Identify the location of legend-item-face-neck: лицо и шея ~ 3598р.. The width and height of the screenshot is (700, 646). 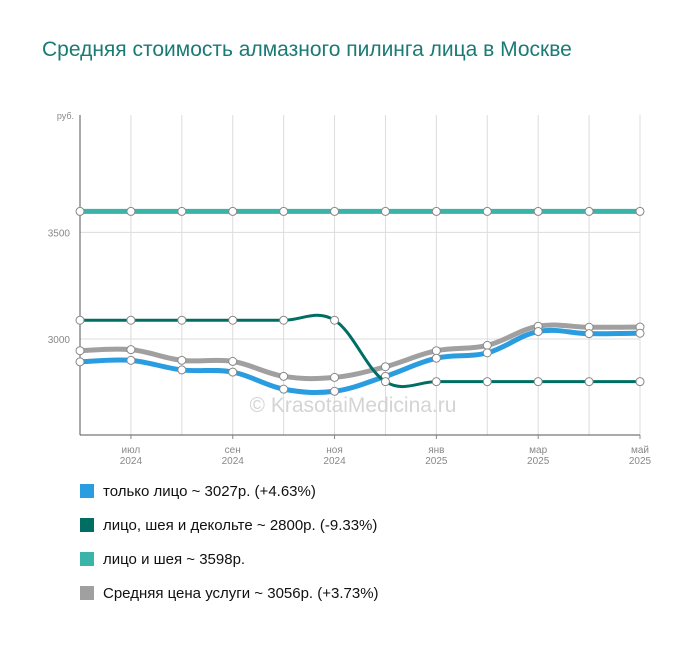
(229, 559).